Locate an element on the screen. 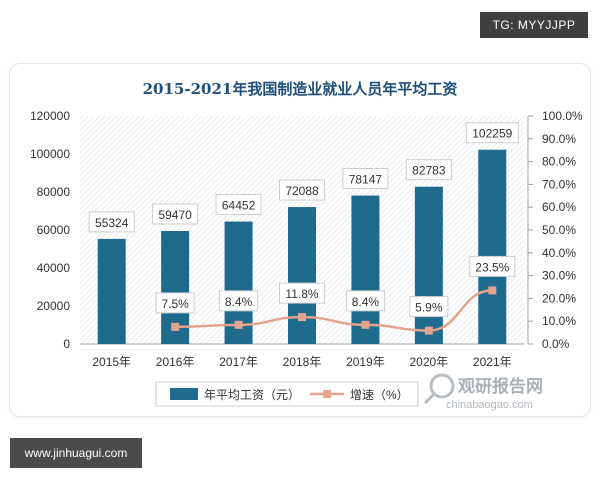 This screenshot has height=480, width=600. legend-bar-label: 年平均工资（元） is located at coordinates (252, 395).